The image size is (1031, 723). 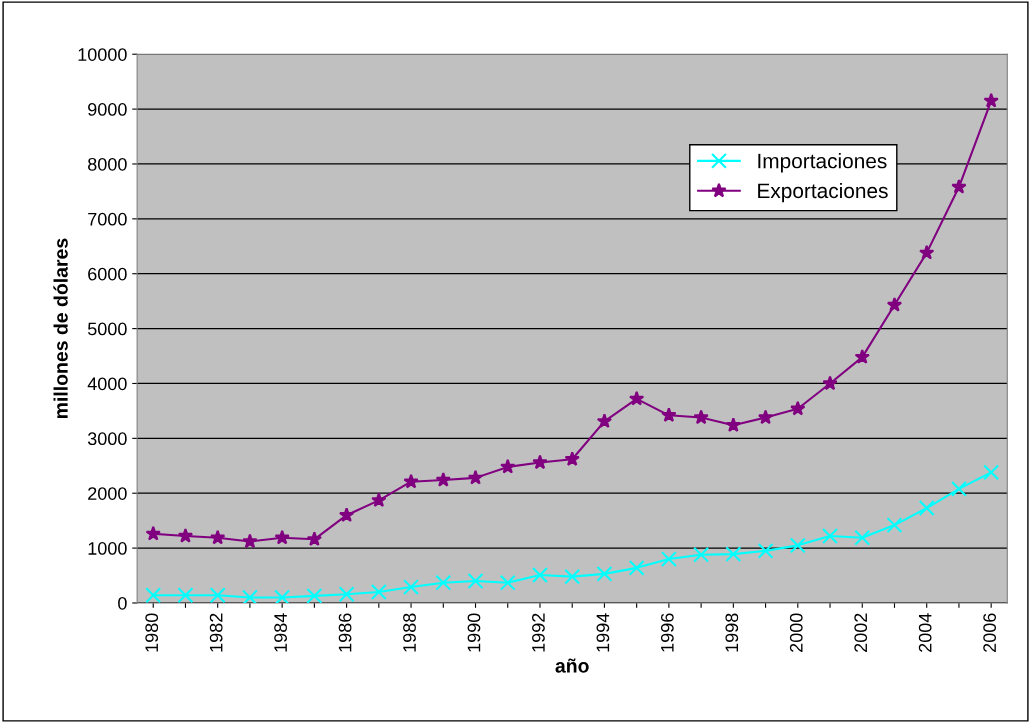 What do you see at coordinates (107, 164) in the screenshot?
I see `y-tick-label: 8000` at bounding box center [107, 164].